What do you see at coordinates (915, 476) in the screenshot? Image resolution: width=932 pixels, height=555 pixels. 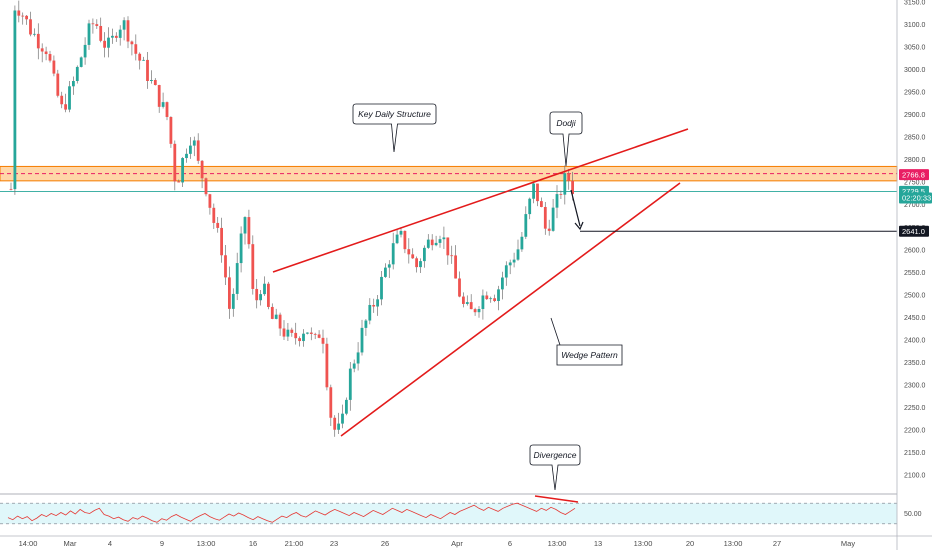 I see `y-tick-label: 2100.0` at bounding box center [915, 476].